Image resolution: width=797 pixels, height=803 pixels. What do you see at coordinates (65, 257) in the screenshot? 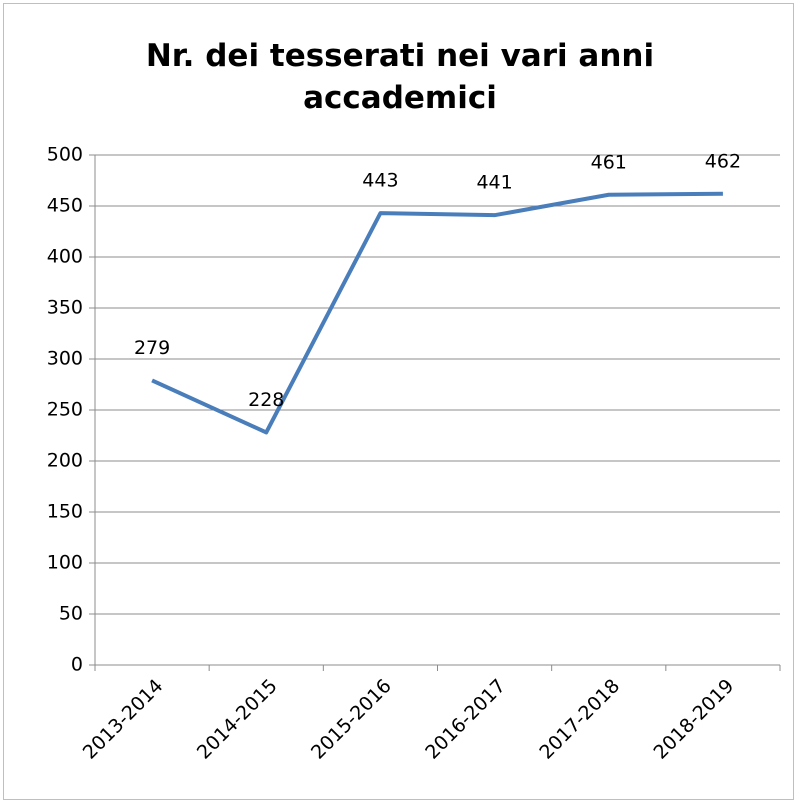
I see `y-tick-label: 400` at bounding box center [65, 257].